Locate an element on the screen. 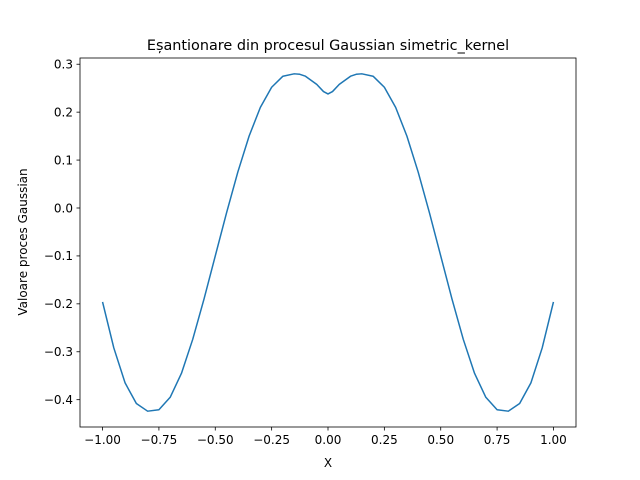 The height and width of the screenshot is (480, 640). x-tick-label: 0.25 is located at coordinates (384, 440).